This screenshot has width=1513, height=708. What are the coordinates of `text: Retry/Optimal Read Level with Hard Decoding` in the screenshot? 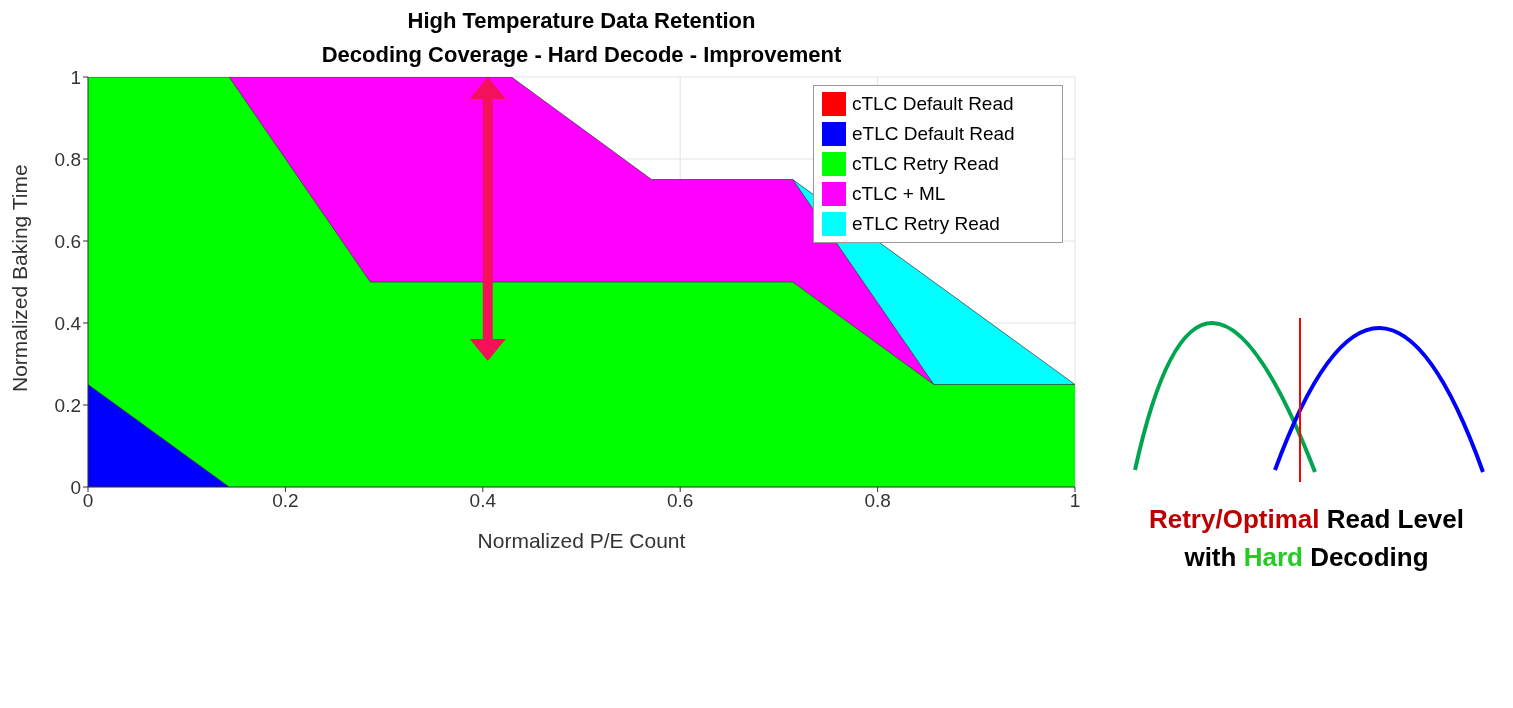 It's located at (1306, 538).